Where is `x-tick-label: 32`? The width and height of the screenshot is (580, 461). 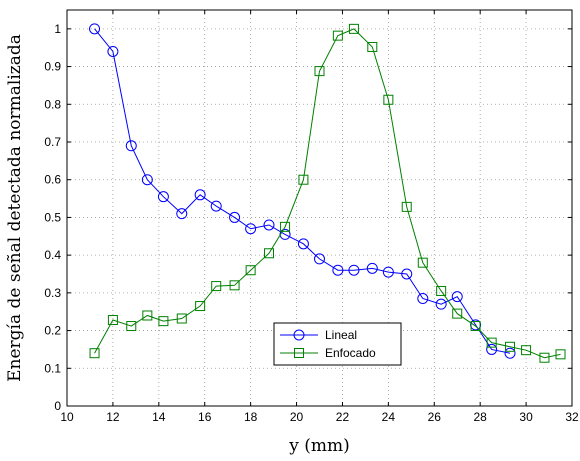
x-tick-label: 32 is located at coordinates (572, 417).